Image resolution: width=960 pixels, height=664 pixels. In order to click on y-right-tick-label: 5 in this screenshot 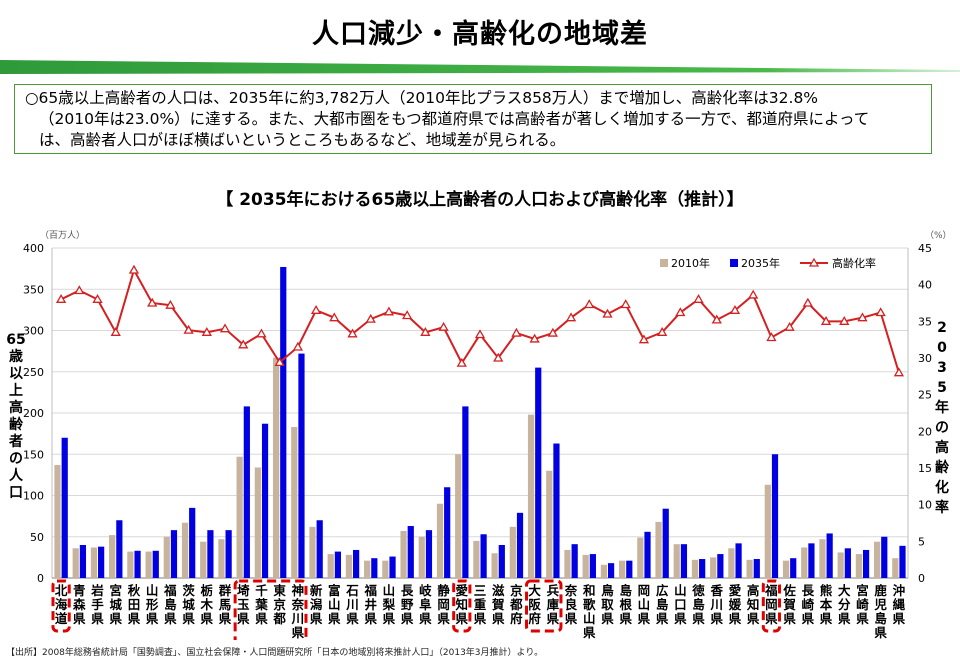, I will do `click(921, 541)`.